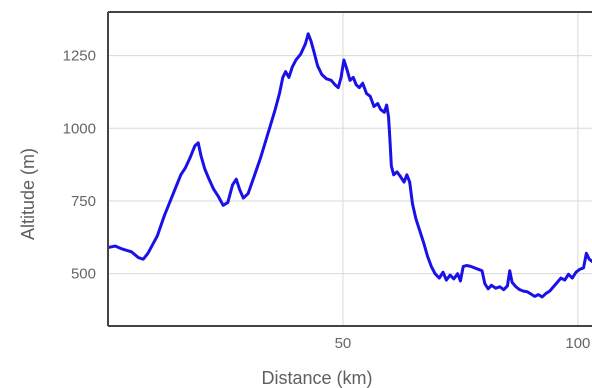 The width and height of the screenshot is (592, 388). What do you see at coordinates (463, 343) in the screenshot?
I see `x-ticks: 50 100` at bounding box center [463, 343].